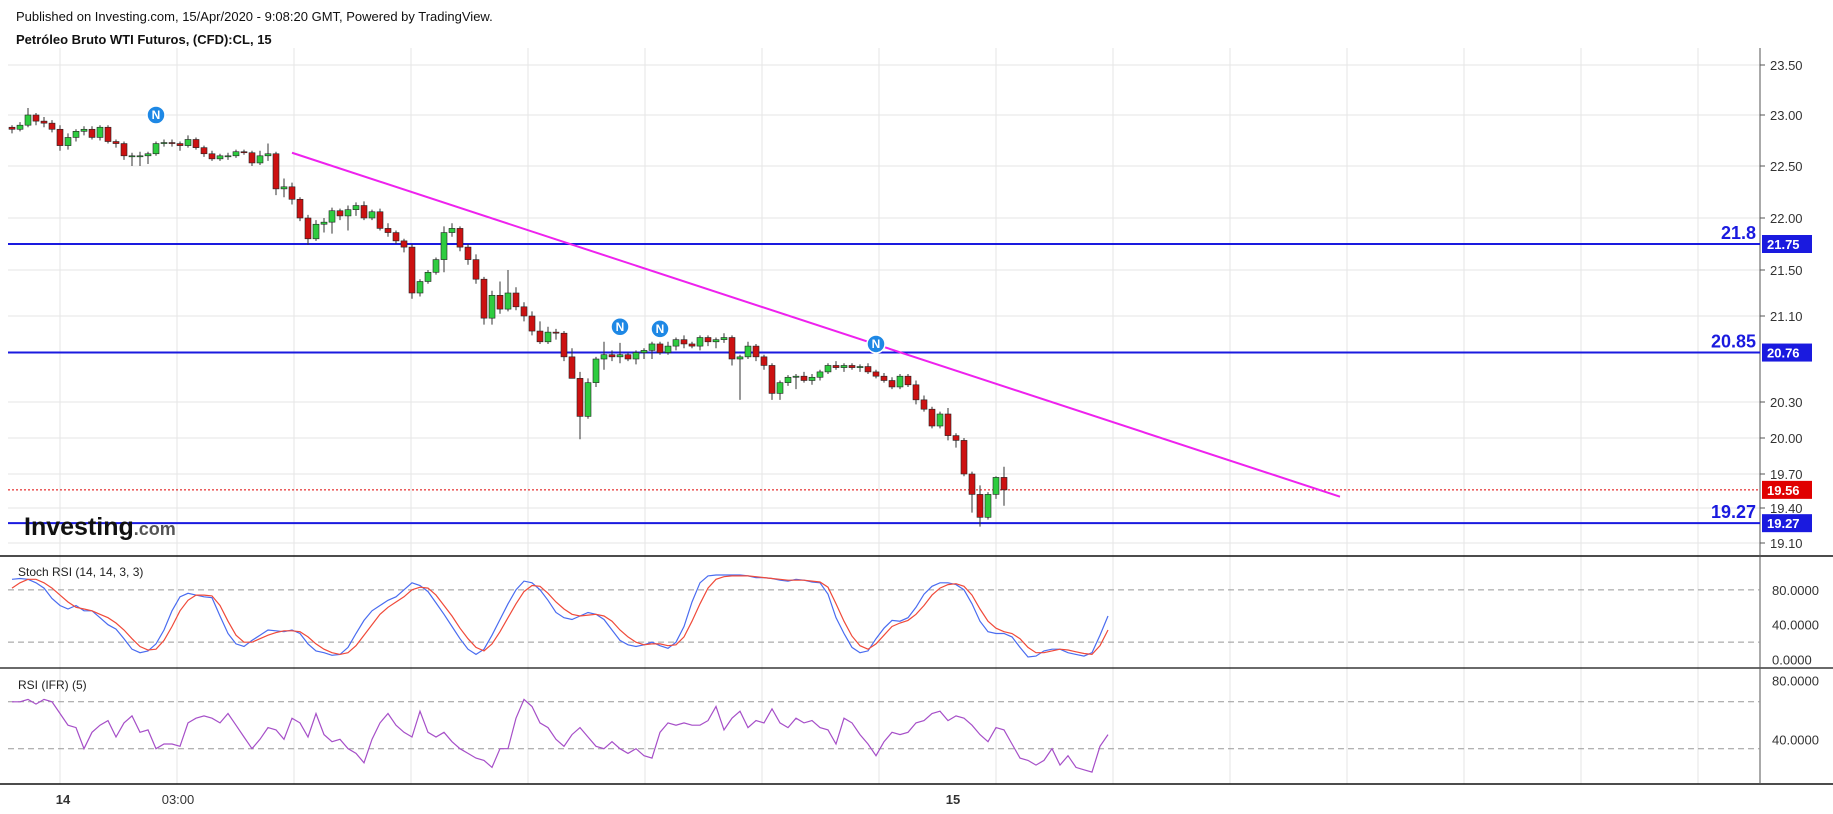  Describe the element at coordinates (1795, 590) in the screenshot. I see `stoch-tick-label: 80.0000` at that location.